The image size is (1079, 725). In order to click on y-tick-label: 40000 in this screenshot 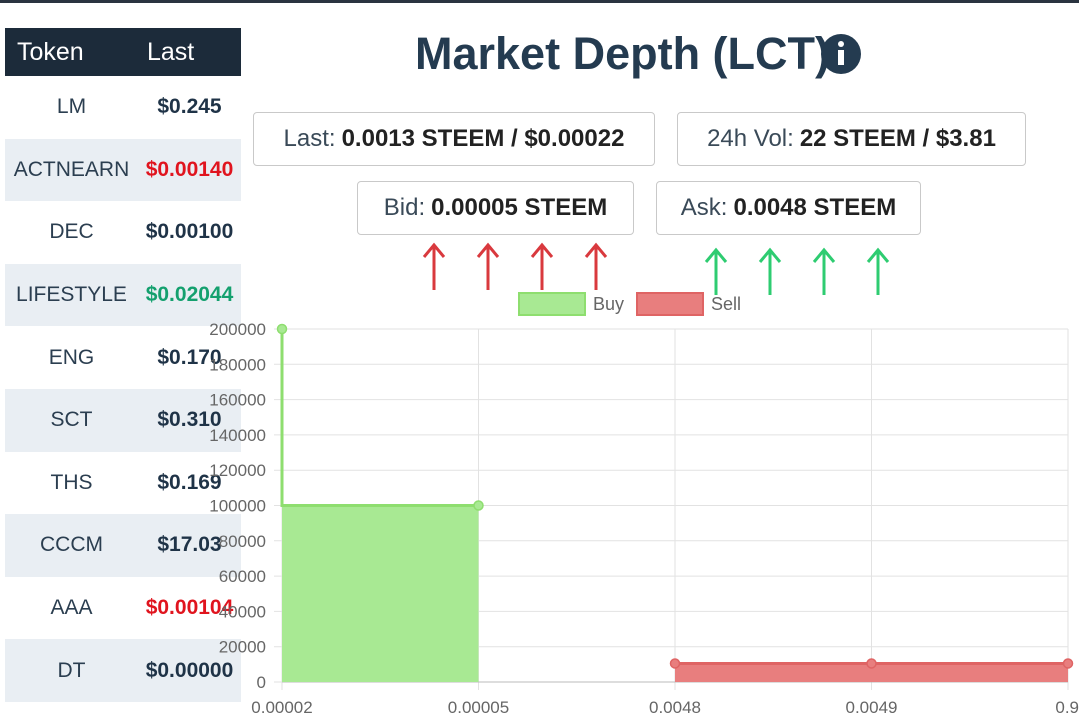, I will do `click(242, 611)`.